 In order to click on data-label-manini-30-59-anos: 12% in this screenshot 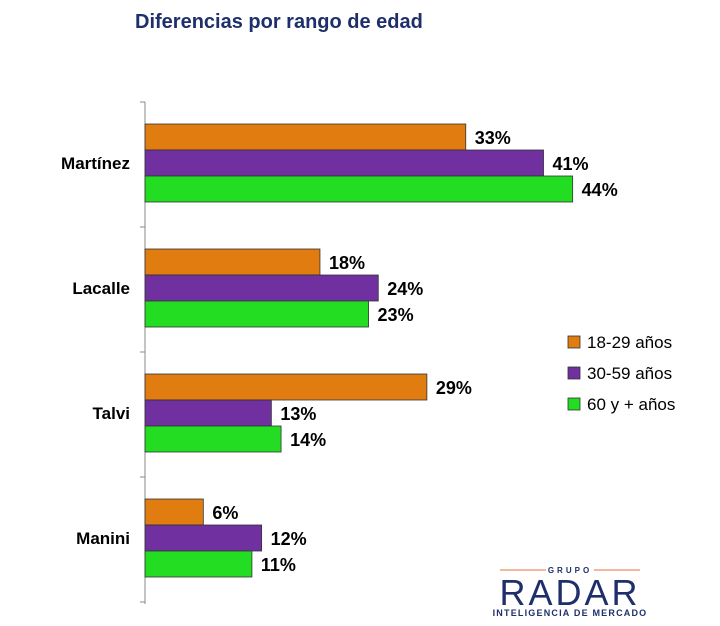, I will do `click(289, 539)`.